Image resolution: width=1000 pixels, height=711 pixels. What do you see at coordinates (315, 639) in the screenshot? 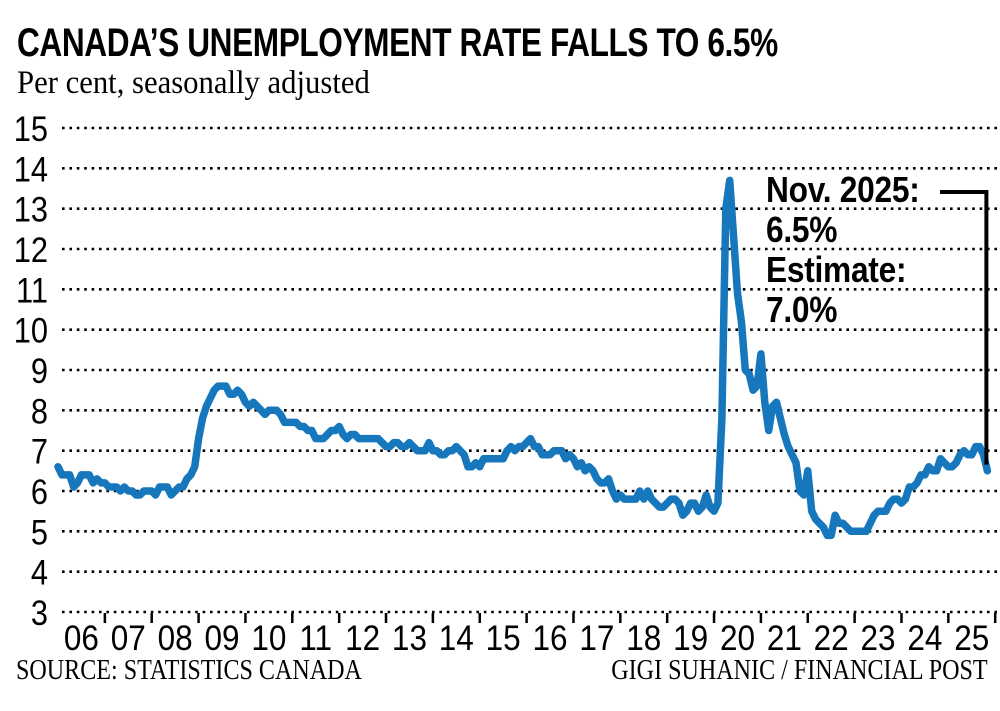
I see `x-axis-label-11: 11` at bounding box center [315, 639].